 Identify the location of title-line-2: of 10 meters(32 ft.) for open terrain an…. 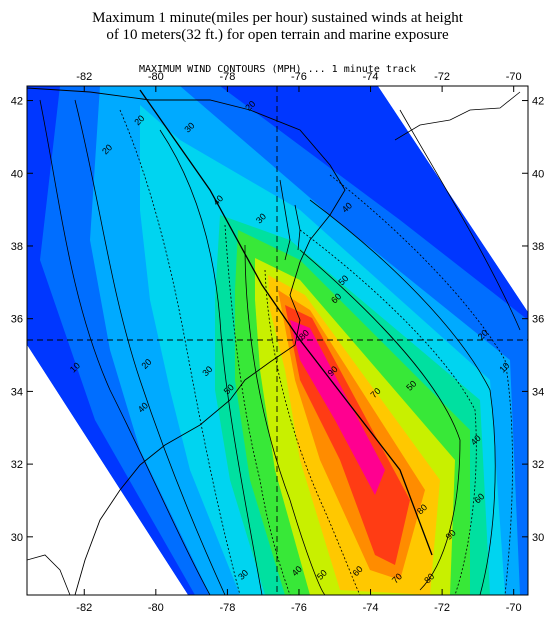
(277, 35).